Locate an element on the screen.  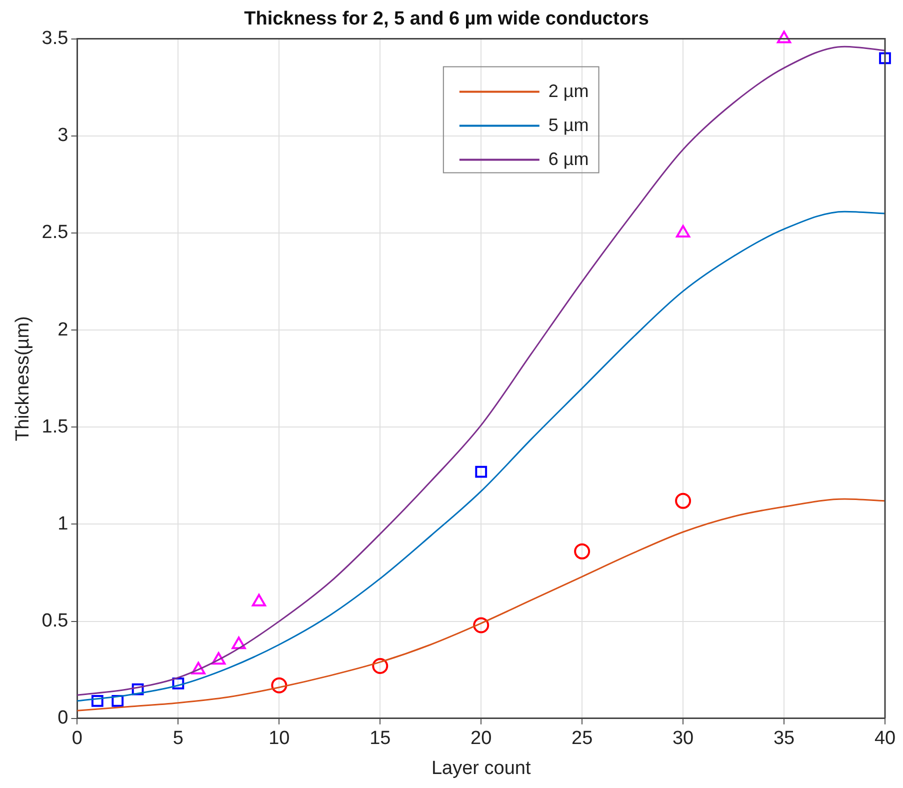
x-tick-label: 30 is located at coordinates (683, 739).